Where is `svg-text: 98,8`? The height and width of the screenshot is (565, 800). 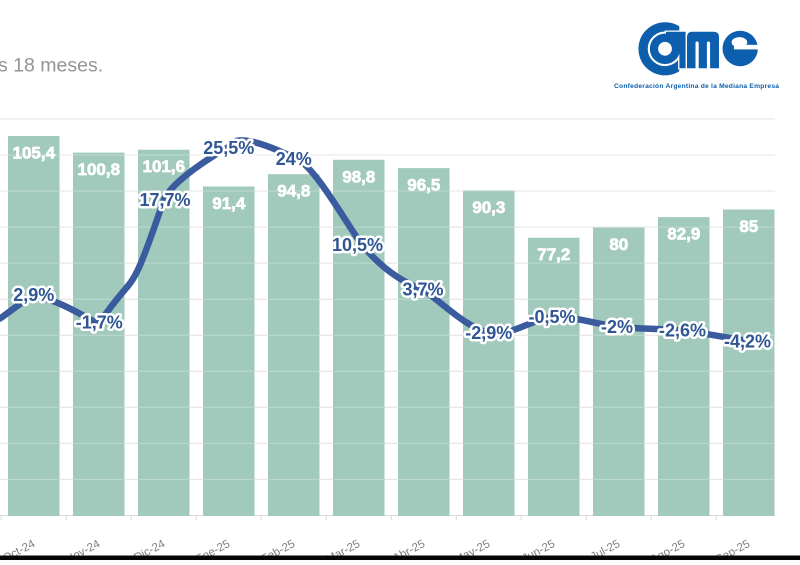
svg-text: 98,8 is located at coordinates (358, 176).